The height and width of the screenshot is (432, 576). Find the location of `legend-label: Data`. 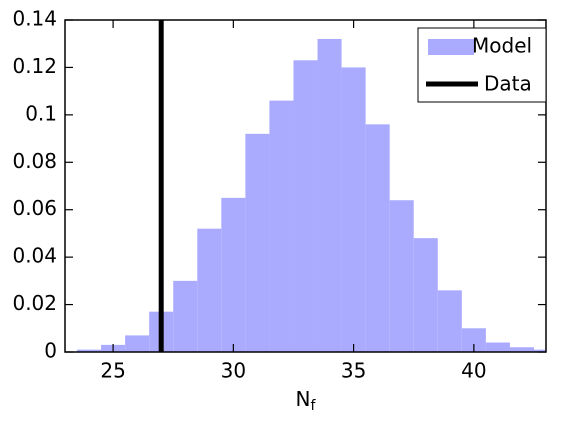

legend-label: Data is located at coordinates (508, 84).